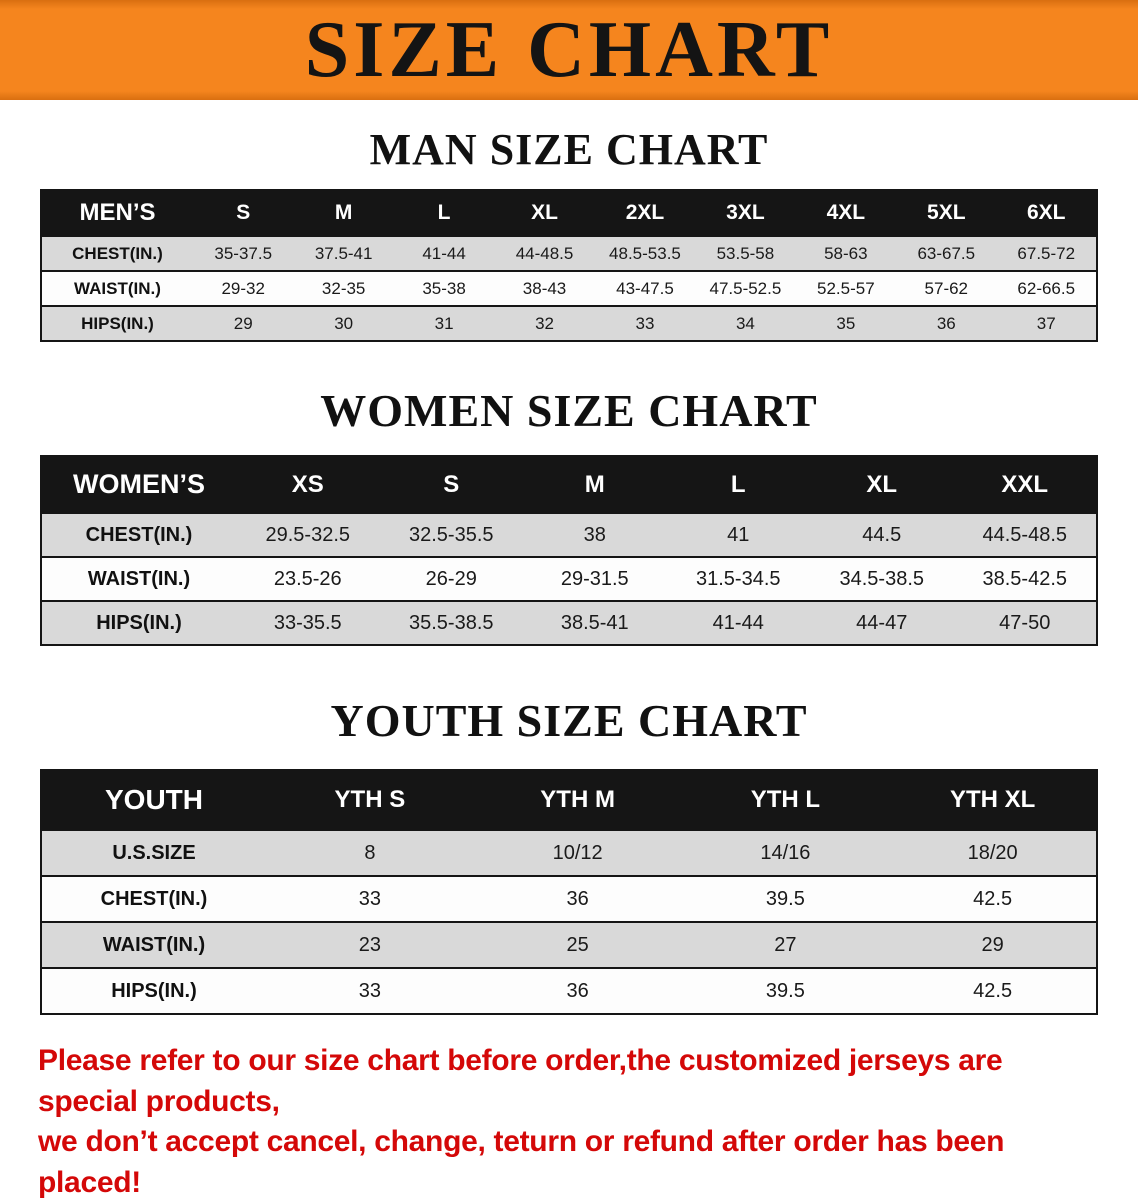  Describe the element at coordinates (569, 149) in the screenshot. I see `men-section-heading: MAN SIZE CHART` at that location.